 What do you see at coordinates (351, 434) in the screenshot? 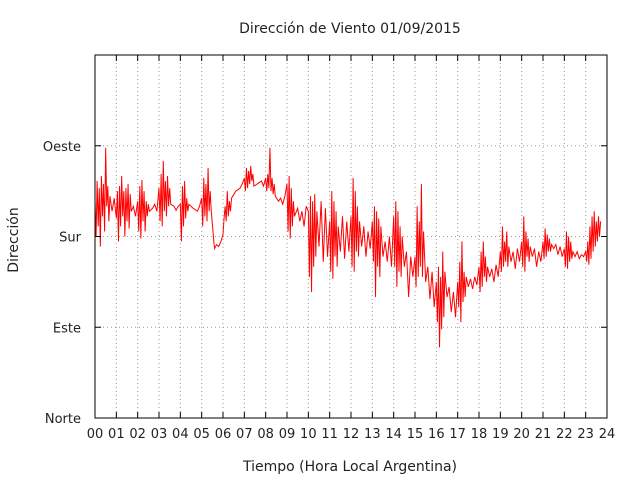
I see `x-tick-label-12: 12` at bounding box center [351, 434].